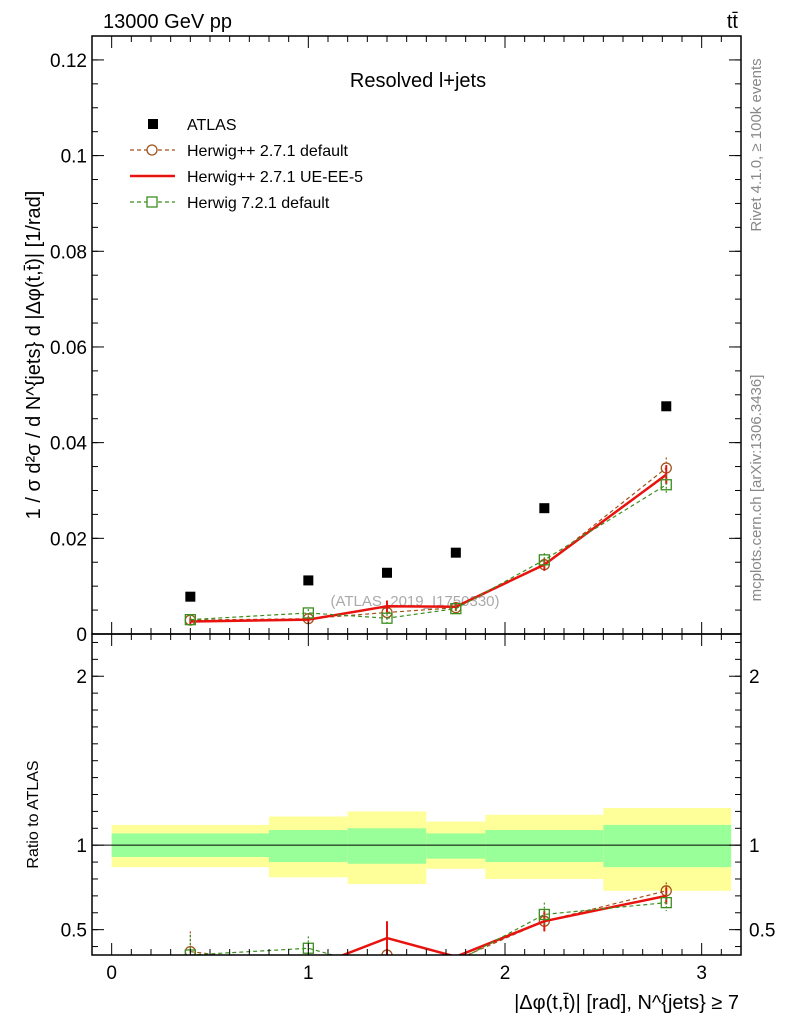 The width and height of the screenshot is (786, 1024). What do you see at coordinates (167, 22) in the screenshot?
I see `energy-label: 13000 GeV pp` at bounding box center [167, 22].